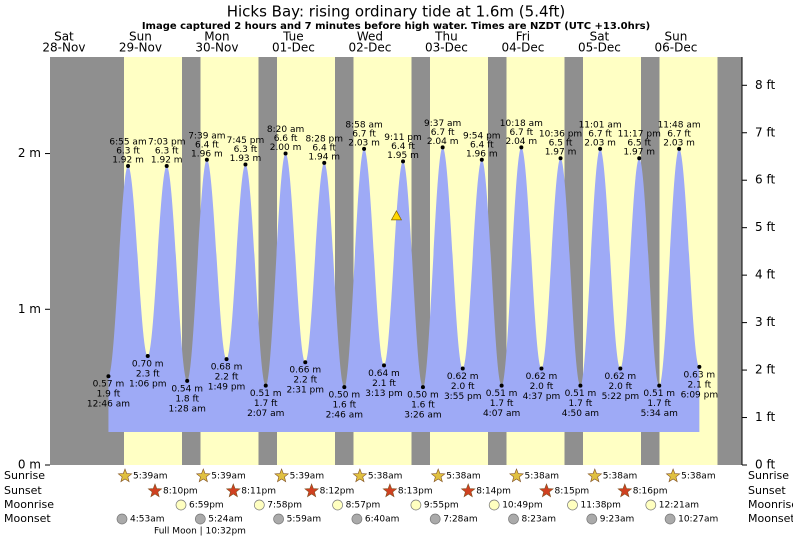  What do you see at coordinates (539, 520) in the screenshot?
I see `astro-time: 8:23am` at bounding box center [539, 520].